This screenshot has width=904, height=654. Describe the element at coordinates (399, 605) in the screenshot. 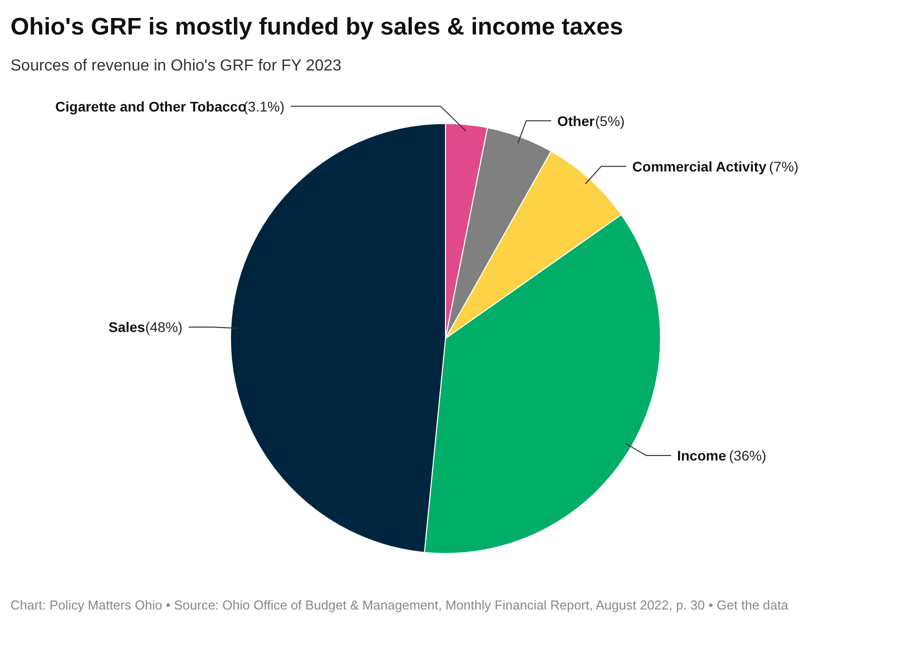

I see `text: Chart: Policy Matters Ohio • Source: Ohio Office of Budget & Management, Monthly Financial Report, August 2022, p. 30 • Get the data` at that location.